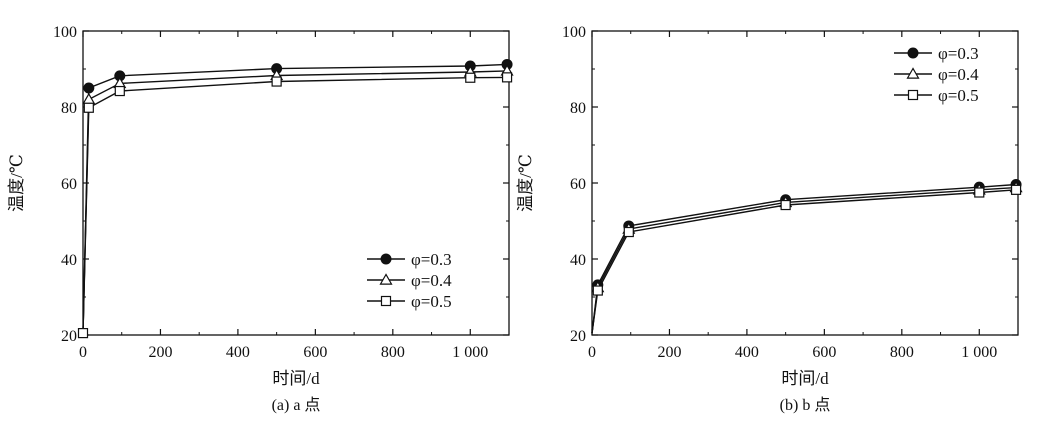 The image size is (1058, 424). What do you see at coordinates (296, 405) in the screenshot?
I see `chart-caption: (a) a 点` at bounding box center [296, 405].